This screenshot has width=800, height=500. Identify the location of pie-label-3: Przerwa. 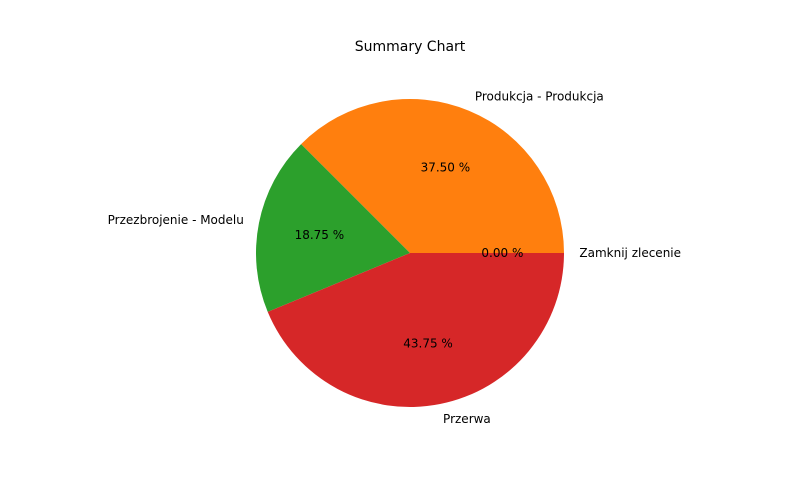
(467, 419).